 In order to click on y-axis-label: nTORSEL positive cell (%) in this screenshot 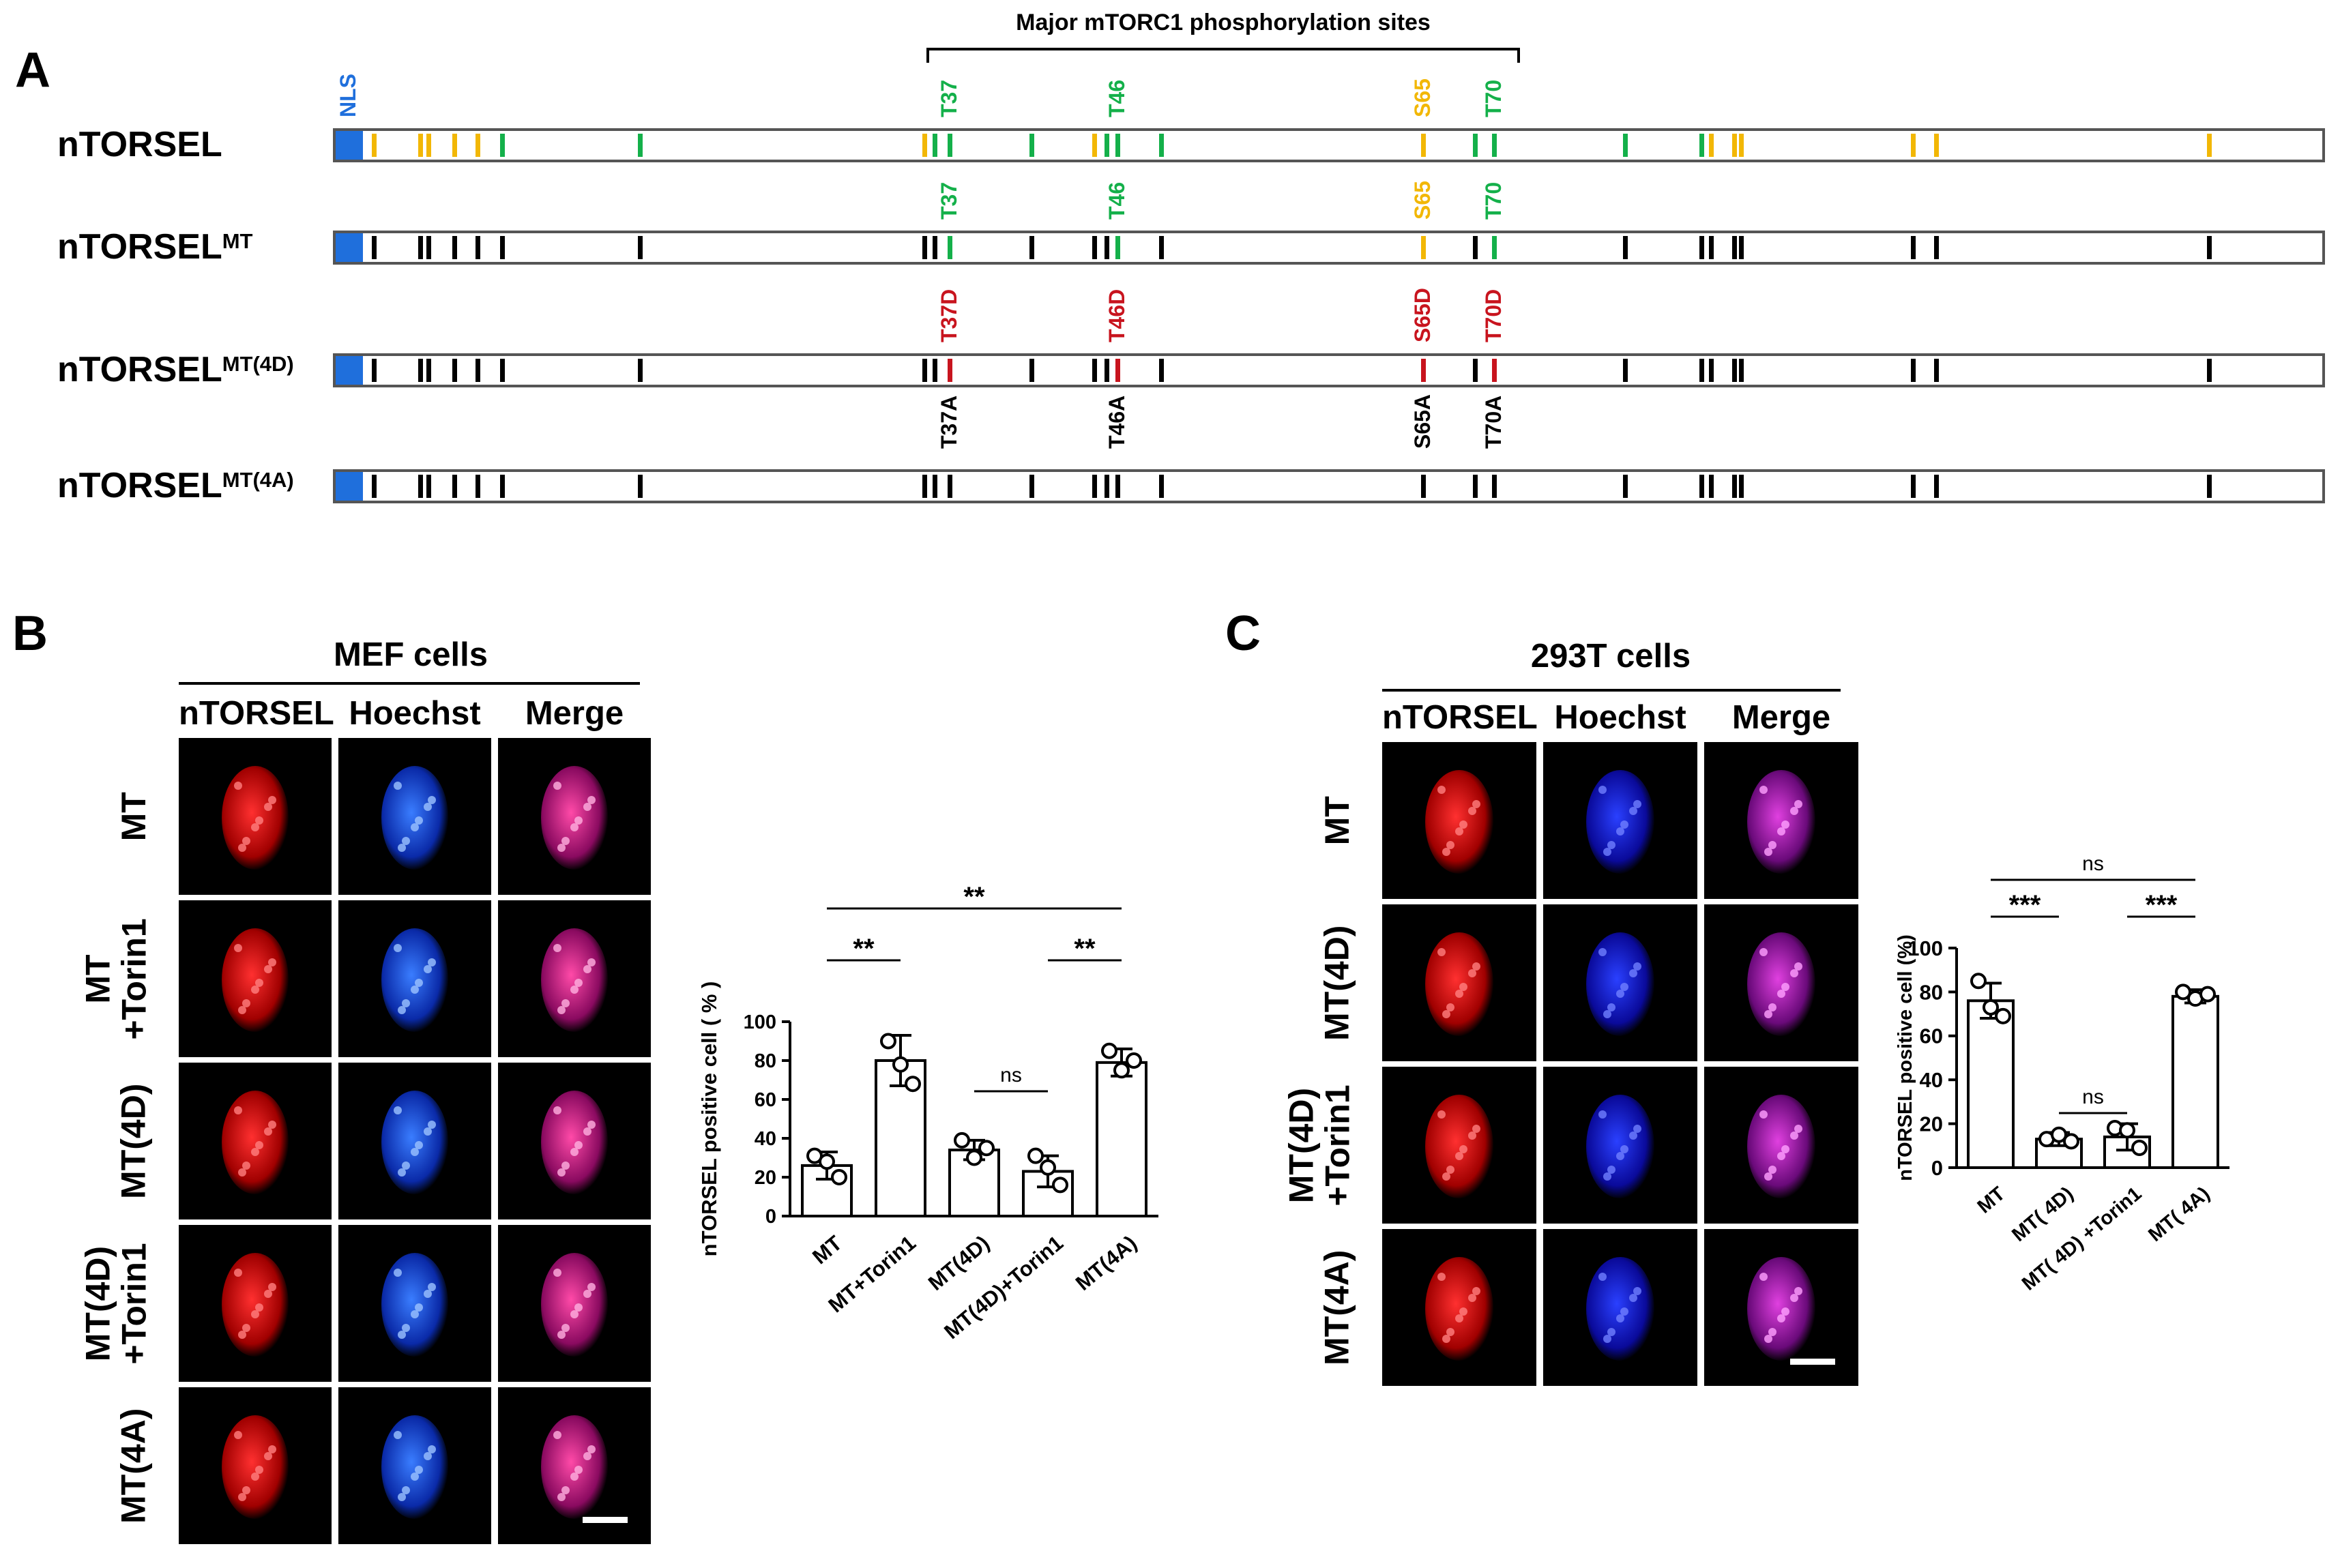, I will do `click(1905, 1057)`.